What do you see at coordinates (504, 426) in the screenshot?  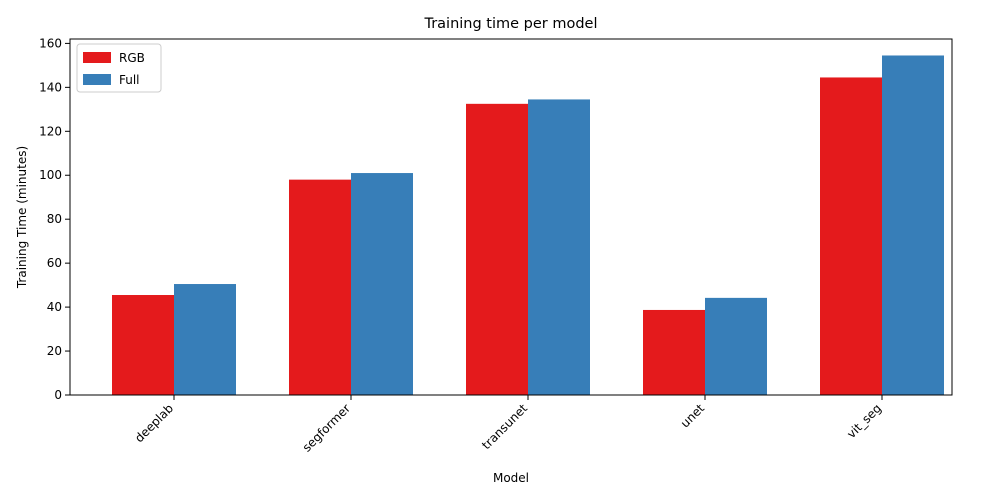 I see `x-tick-label-transunet: transunet` at bounding box center [504, 426].